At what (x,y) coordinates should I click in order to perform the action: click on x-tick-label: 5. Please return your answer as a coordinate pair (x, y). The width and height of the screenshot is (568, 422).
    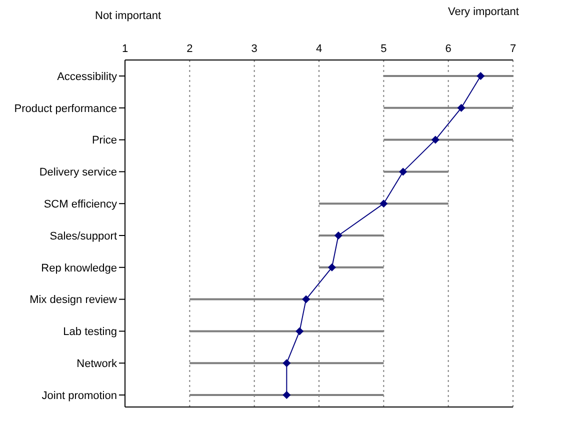
    Looking at the image, I should click on (383, 49).